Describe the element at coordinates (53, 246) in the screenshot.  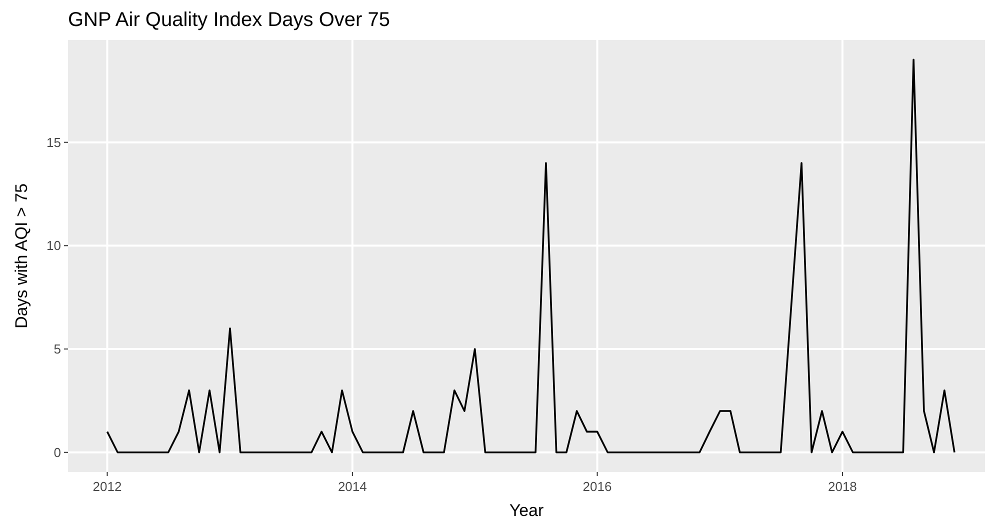
I see `y-tick-label: 10` at that location.